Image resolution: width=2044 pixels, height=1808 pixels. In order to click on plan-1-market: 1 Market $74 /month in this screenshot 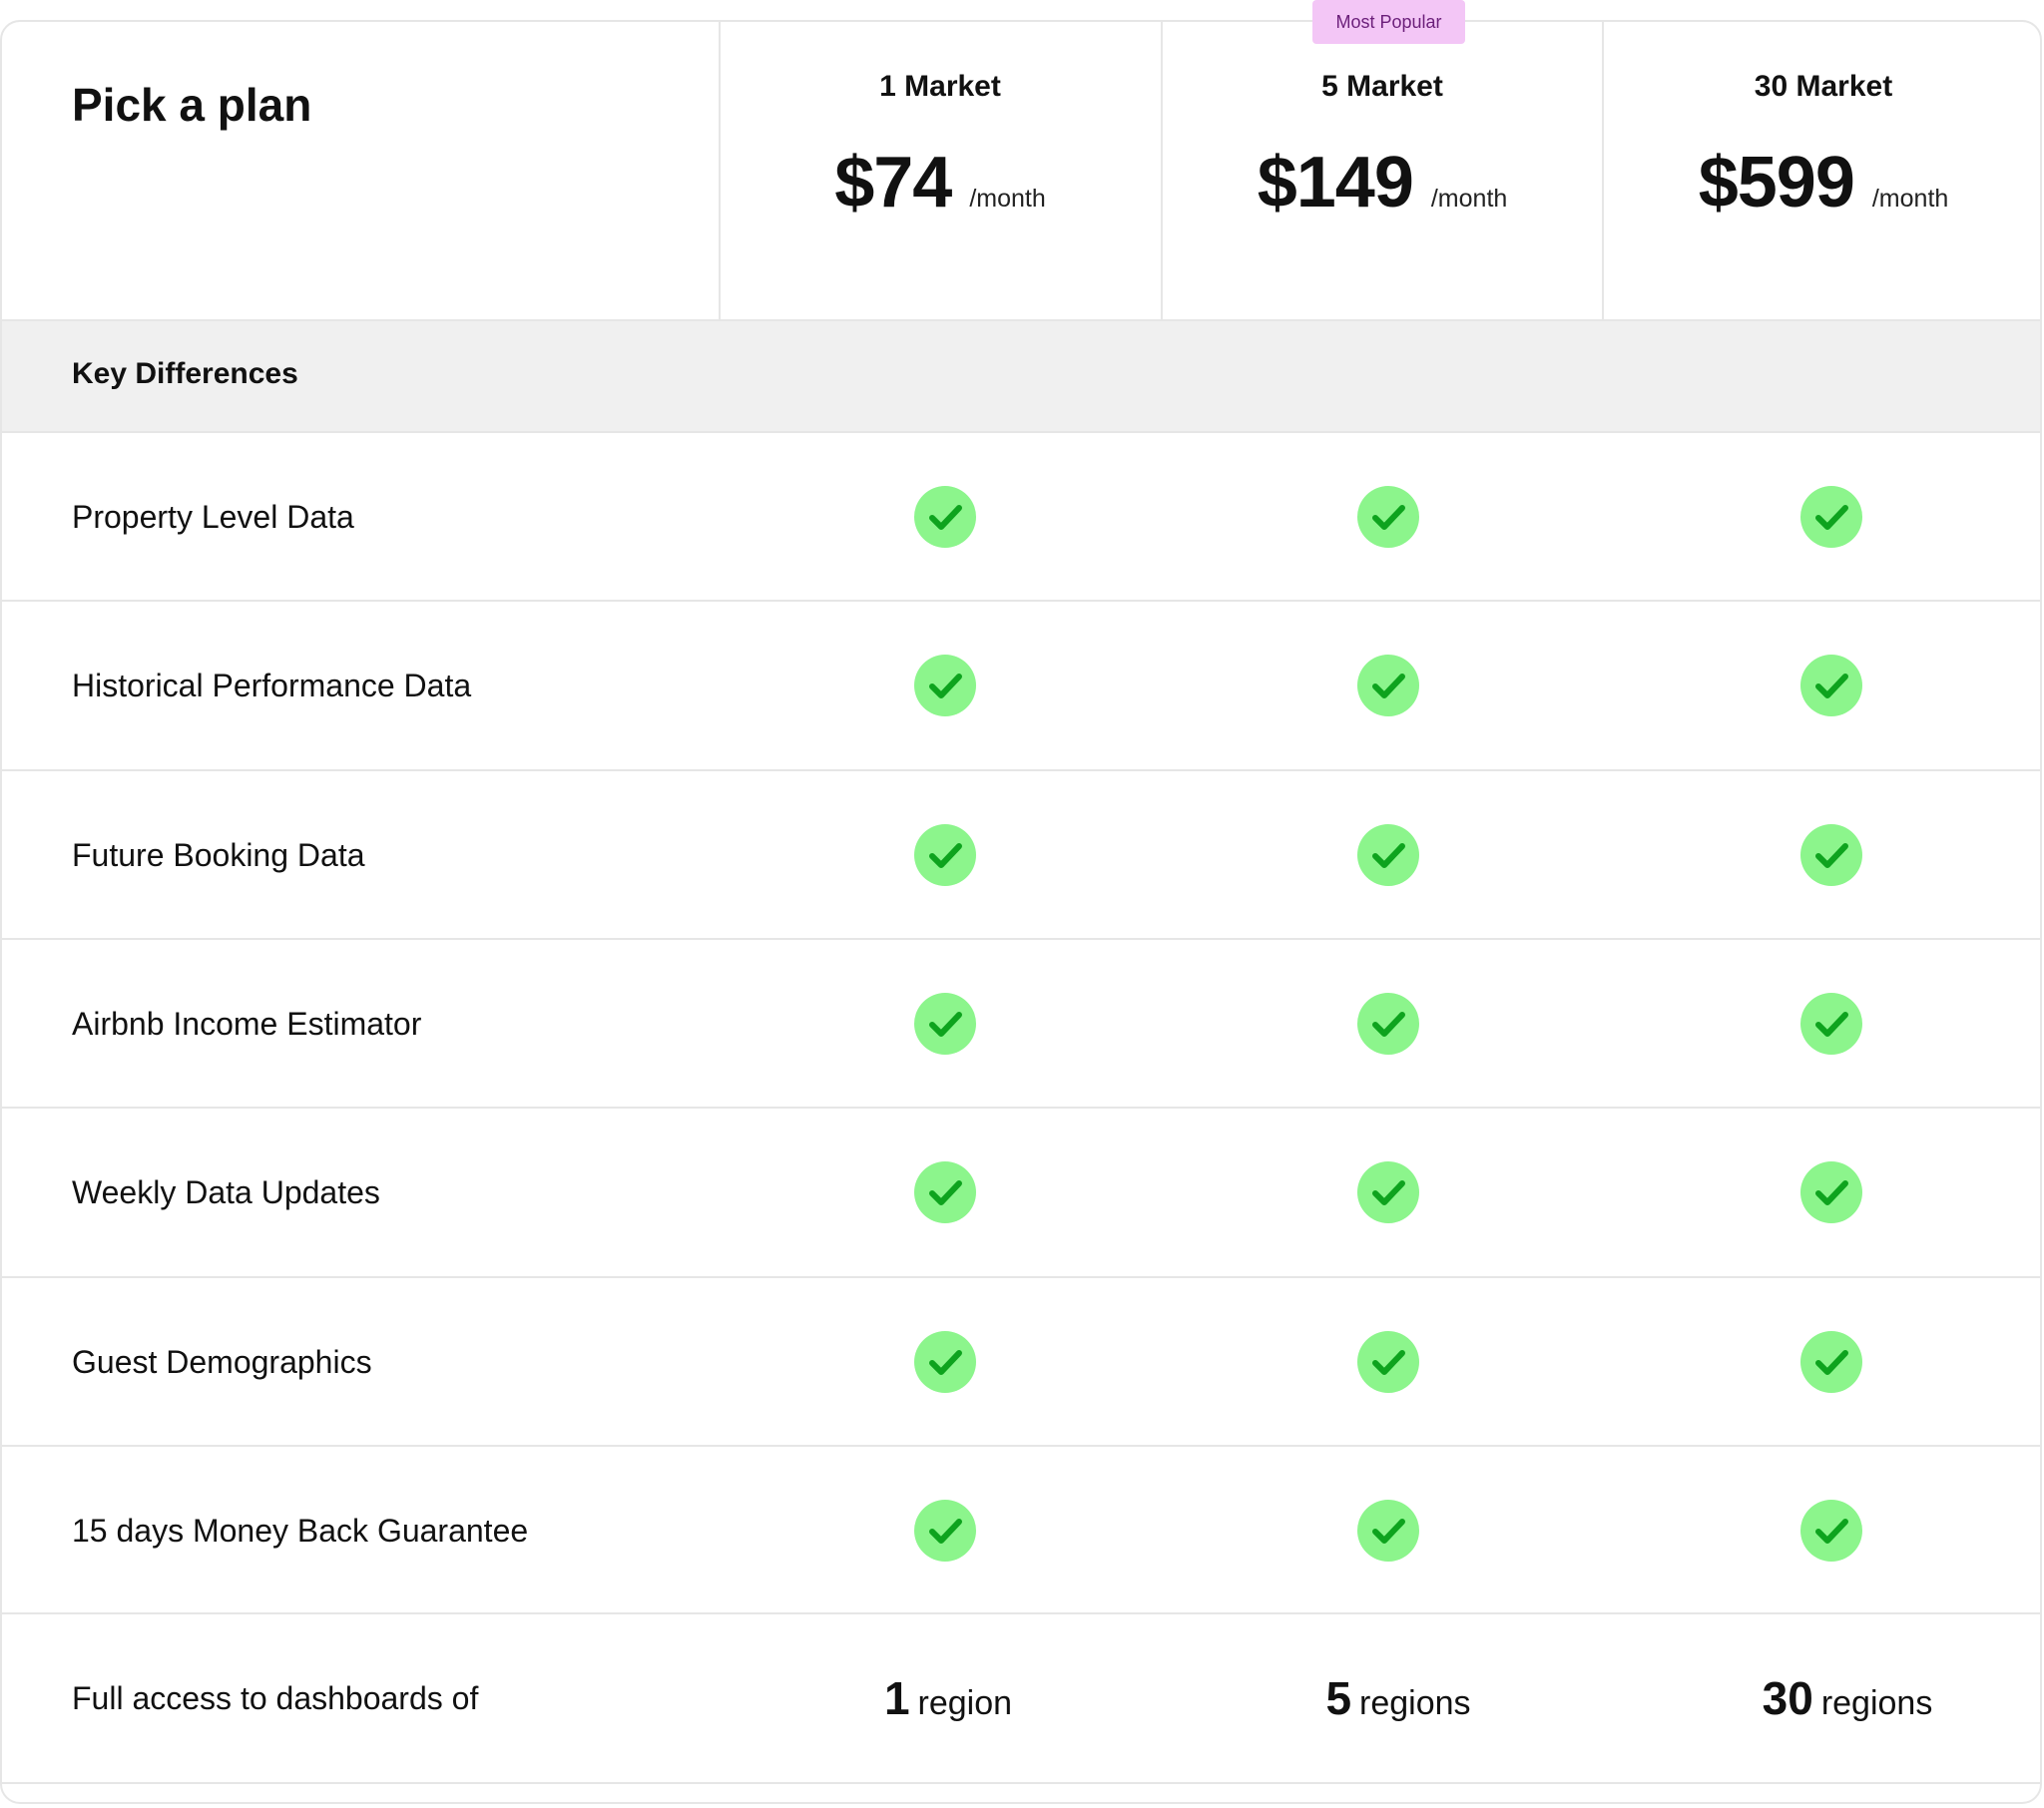, I will do `click(940, 170)`.